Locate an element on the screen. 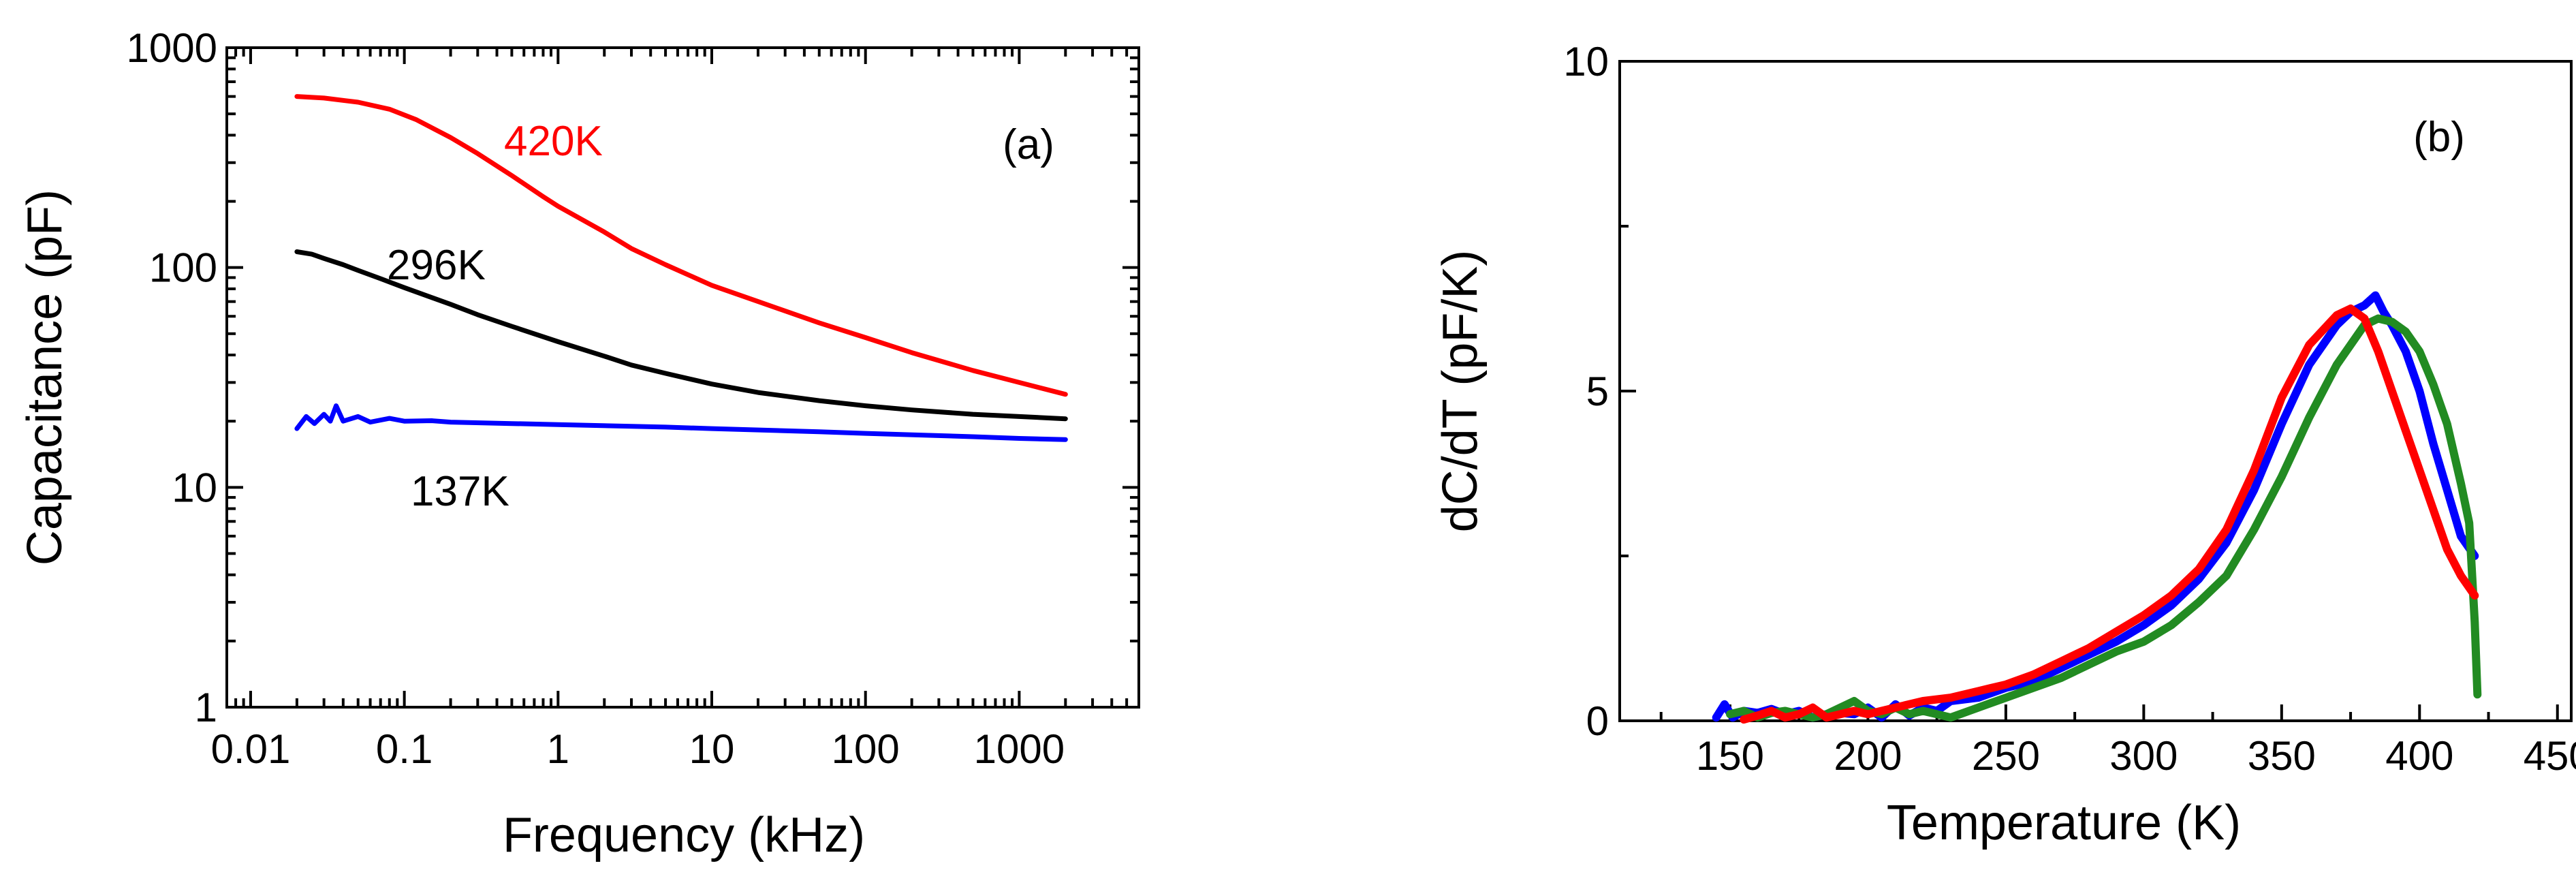  series-label-137k: 137K is located at coordinates (460, 491).